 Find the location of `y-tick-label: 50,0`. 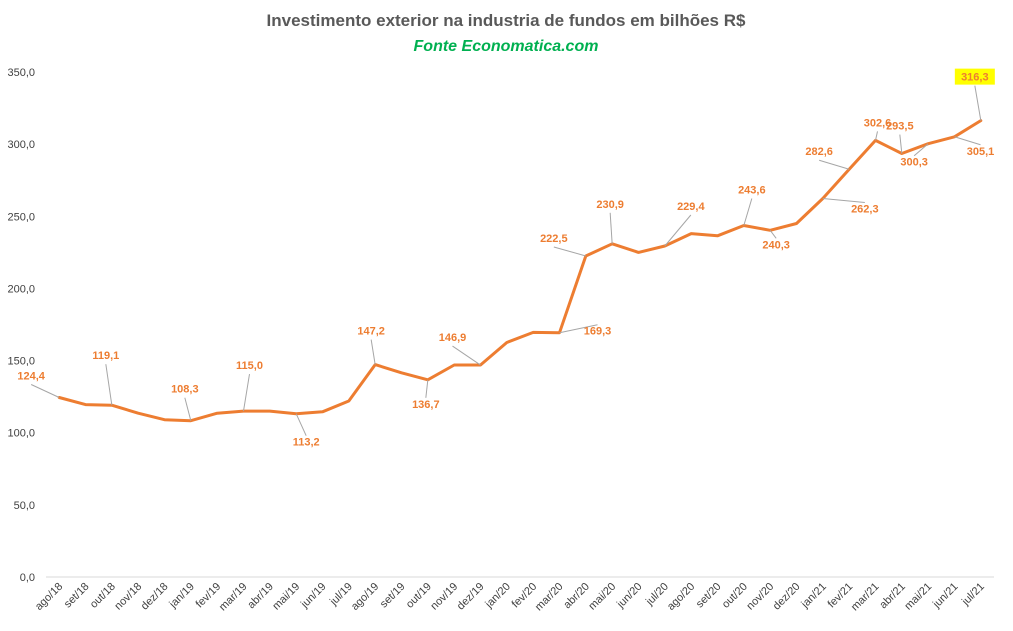

y-tick-label: 50,0 is located at coordinates (24, 506).